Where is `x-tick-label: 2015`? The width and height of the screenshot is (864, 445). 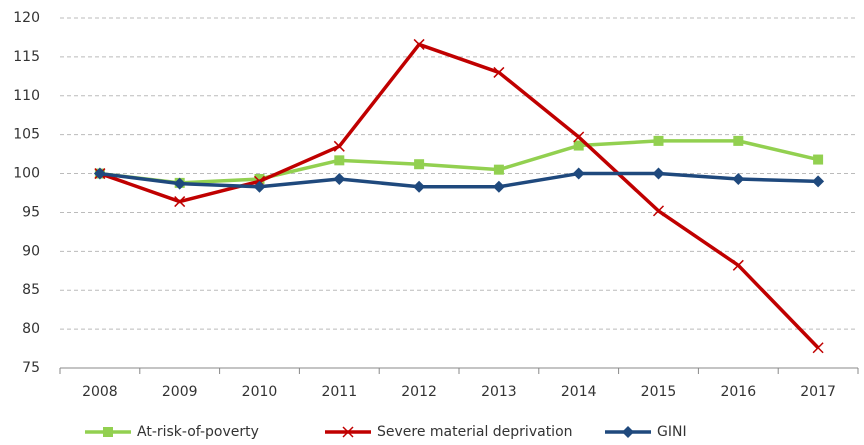
x-tick-label: 2015 is located at coordinates (659, 392).